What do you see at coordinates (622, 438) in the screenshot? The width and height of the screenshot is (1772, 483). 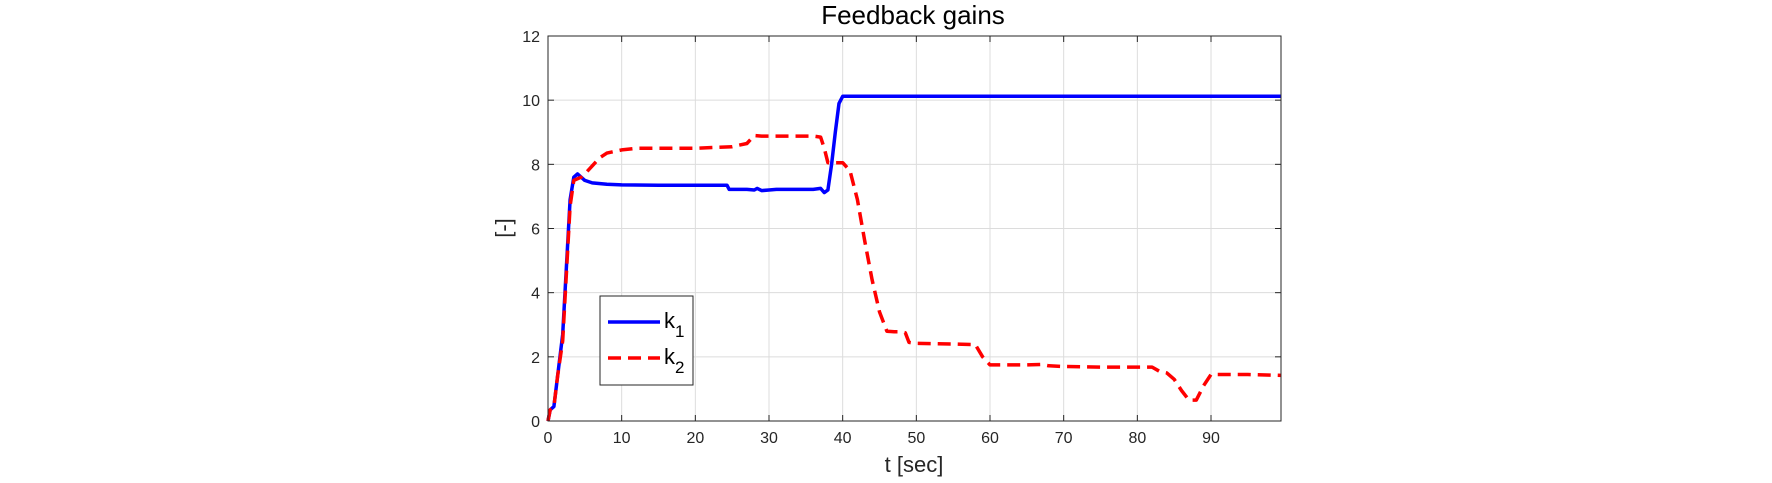 I see `x-tick-label: 10` at bounding box center [622, 438].